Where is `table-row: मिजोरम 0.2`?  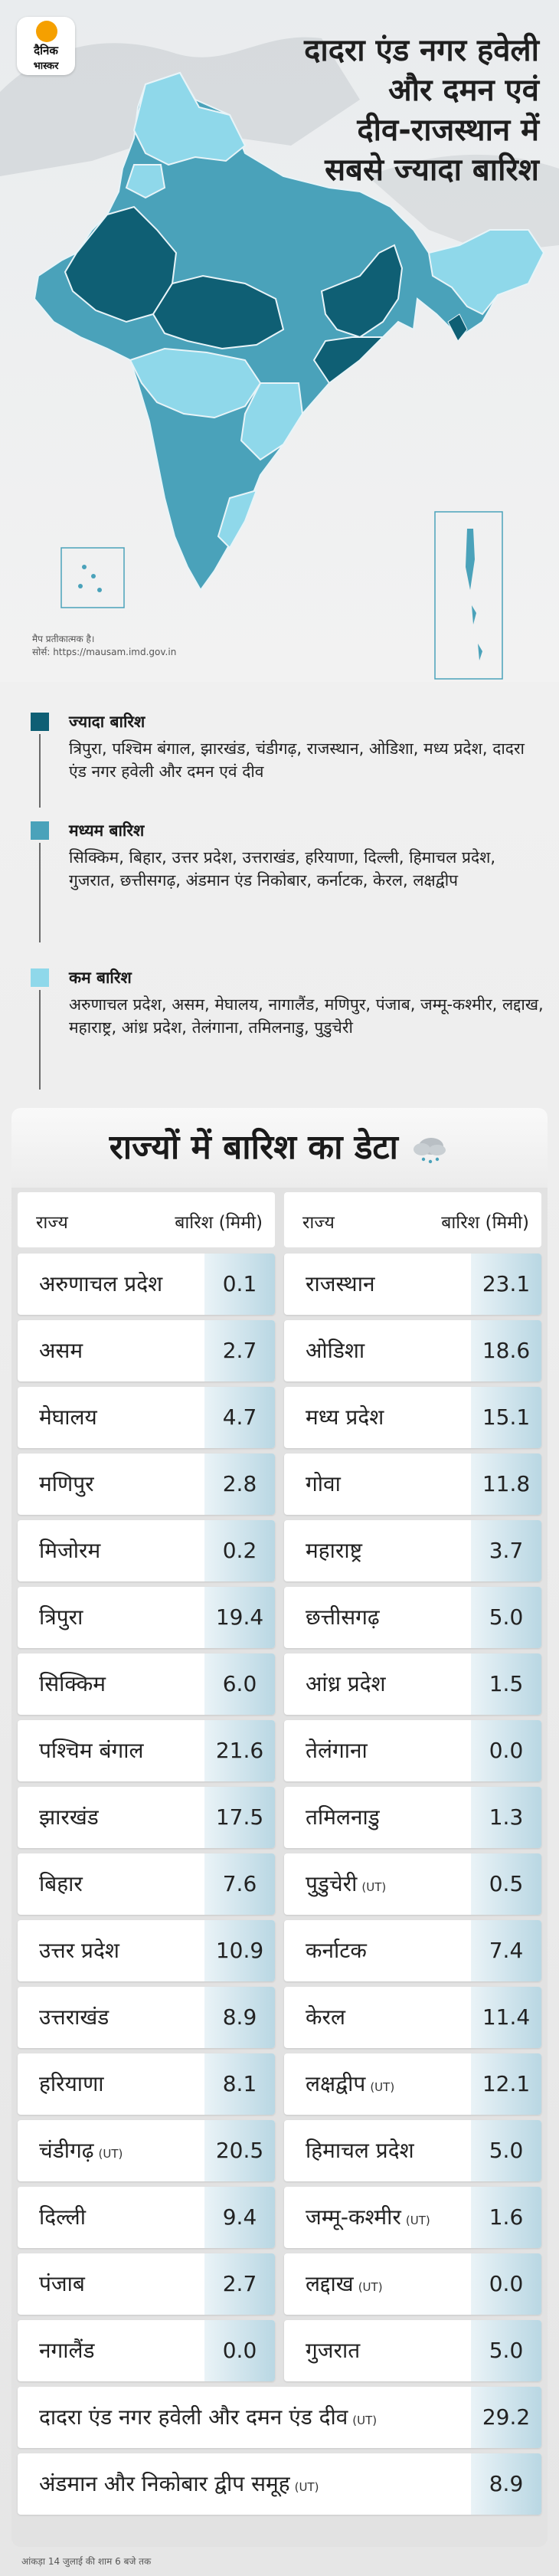
table-row: मिजोरम 0.2 is located at coordinates (146, 1551).